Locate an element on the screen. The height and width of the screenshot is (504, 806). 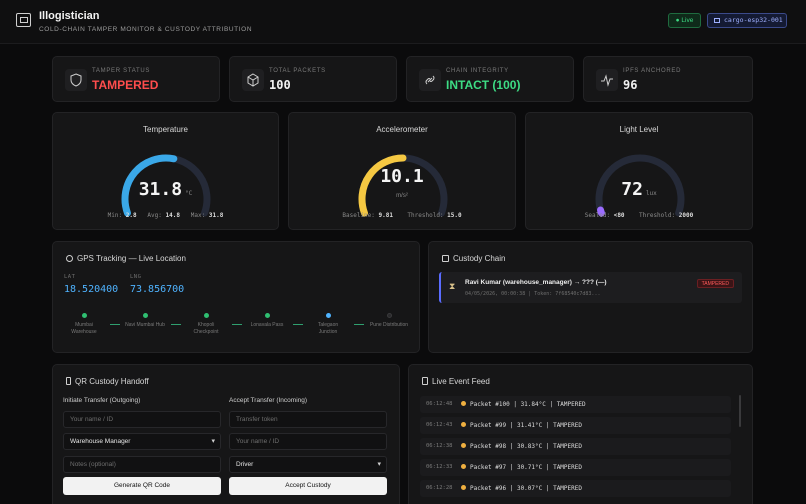
gps-title: GPS Tracking — Live Location is located at coordinates (126, 258).